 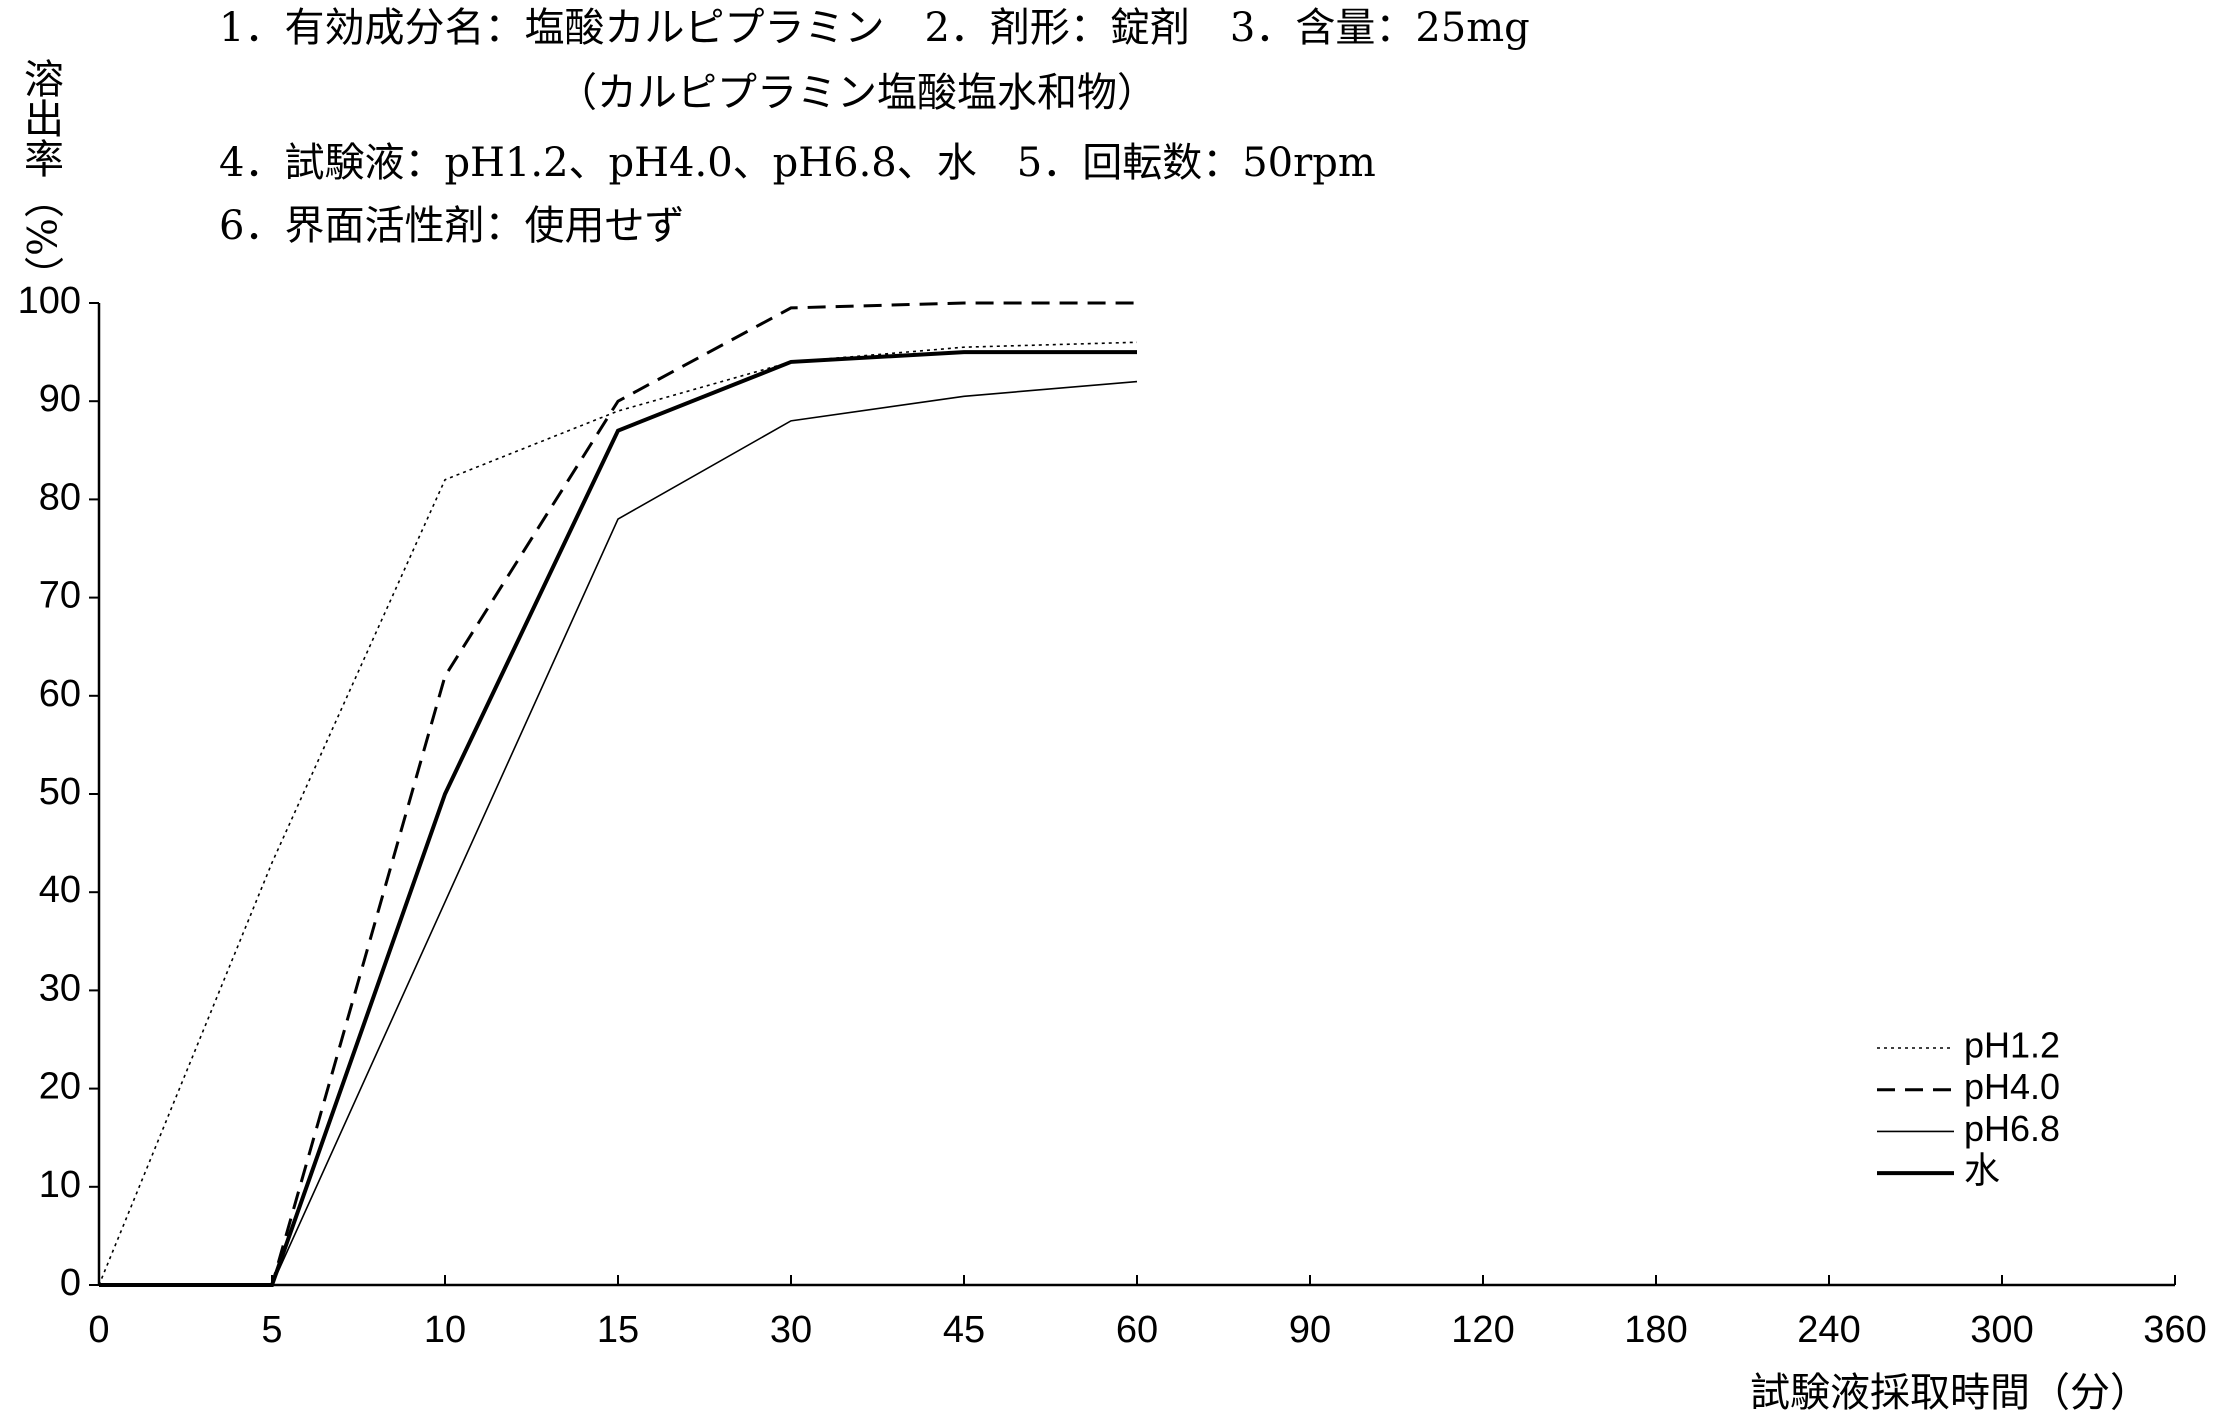 What do you see at coordinates (2012, 1128) in the screenshot?
I see `legend-label: pH6.8` at bounding box center [2012, 1128].